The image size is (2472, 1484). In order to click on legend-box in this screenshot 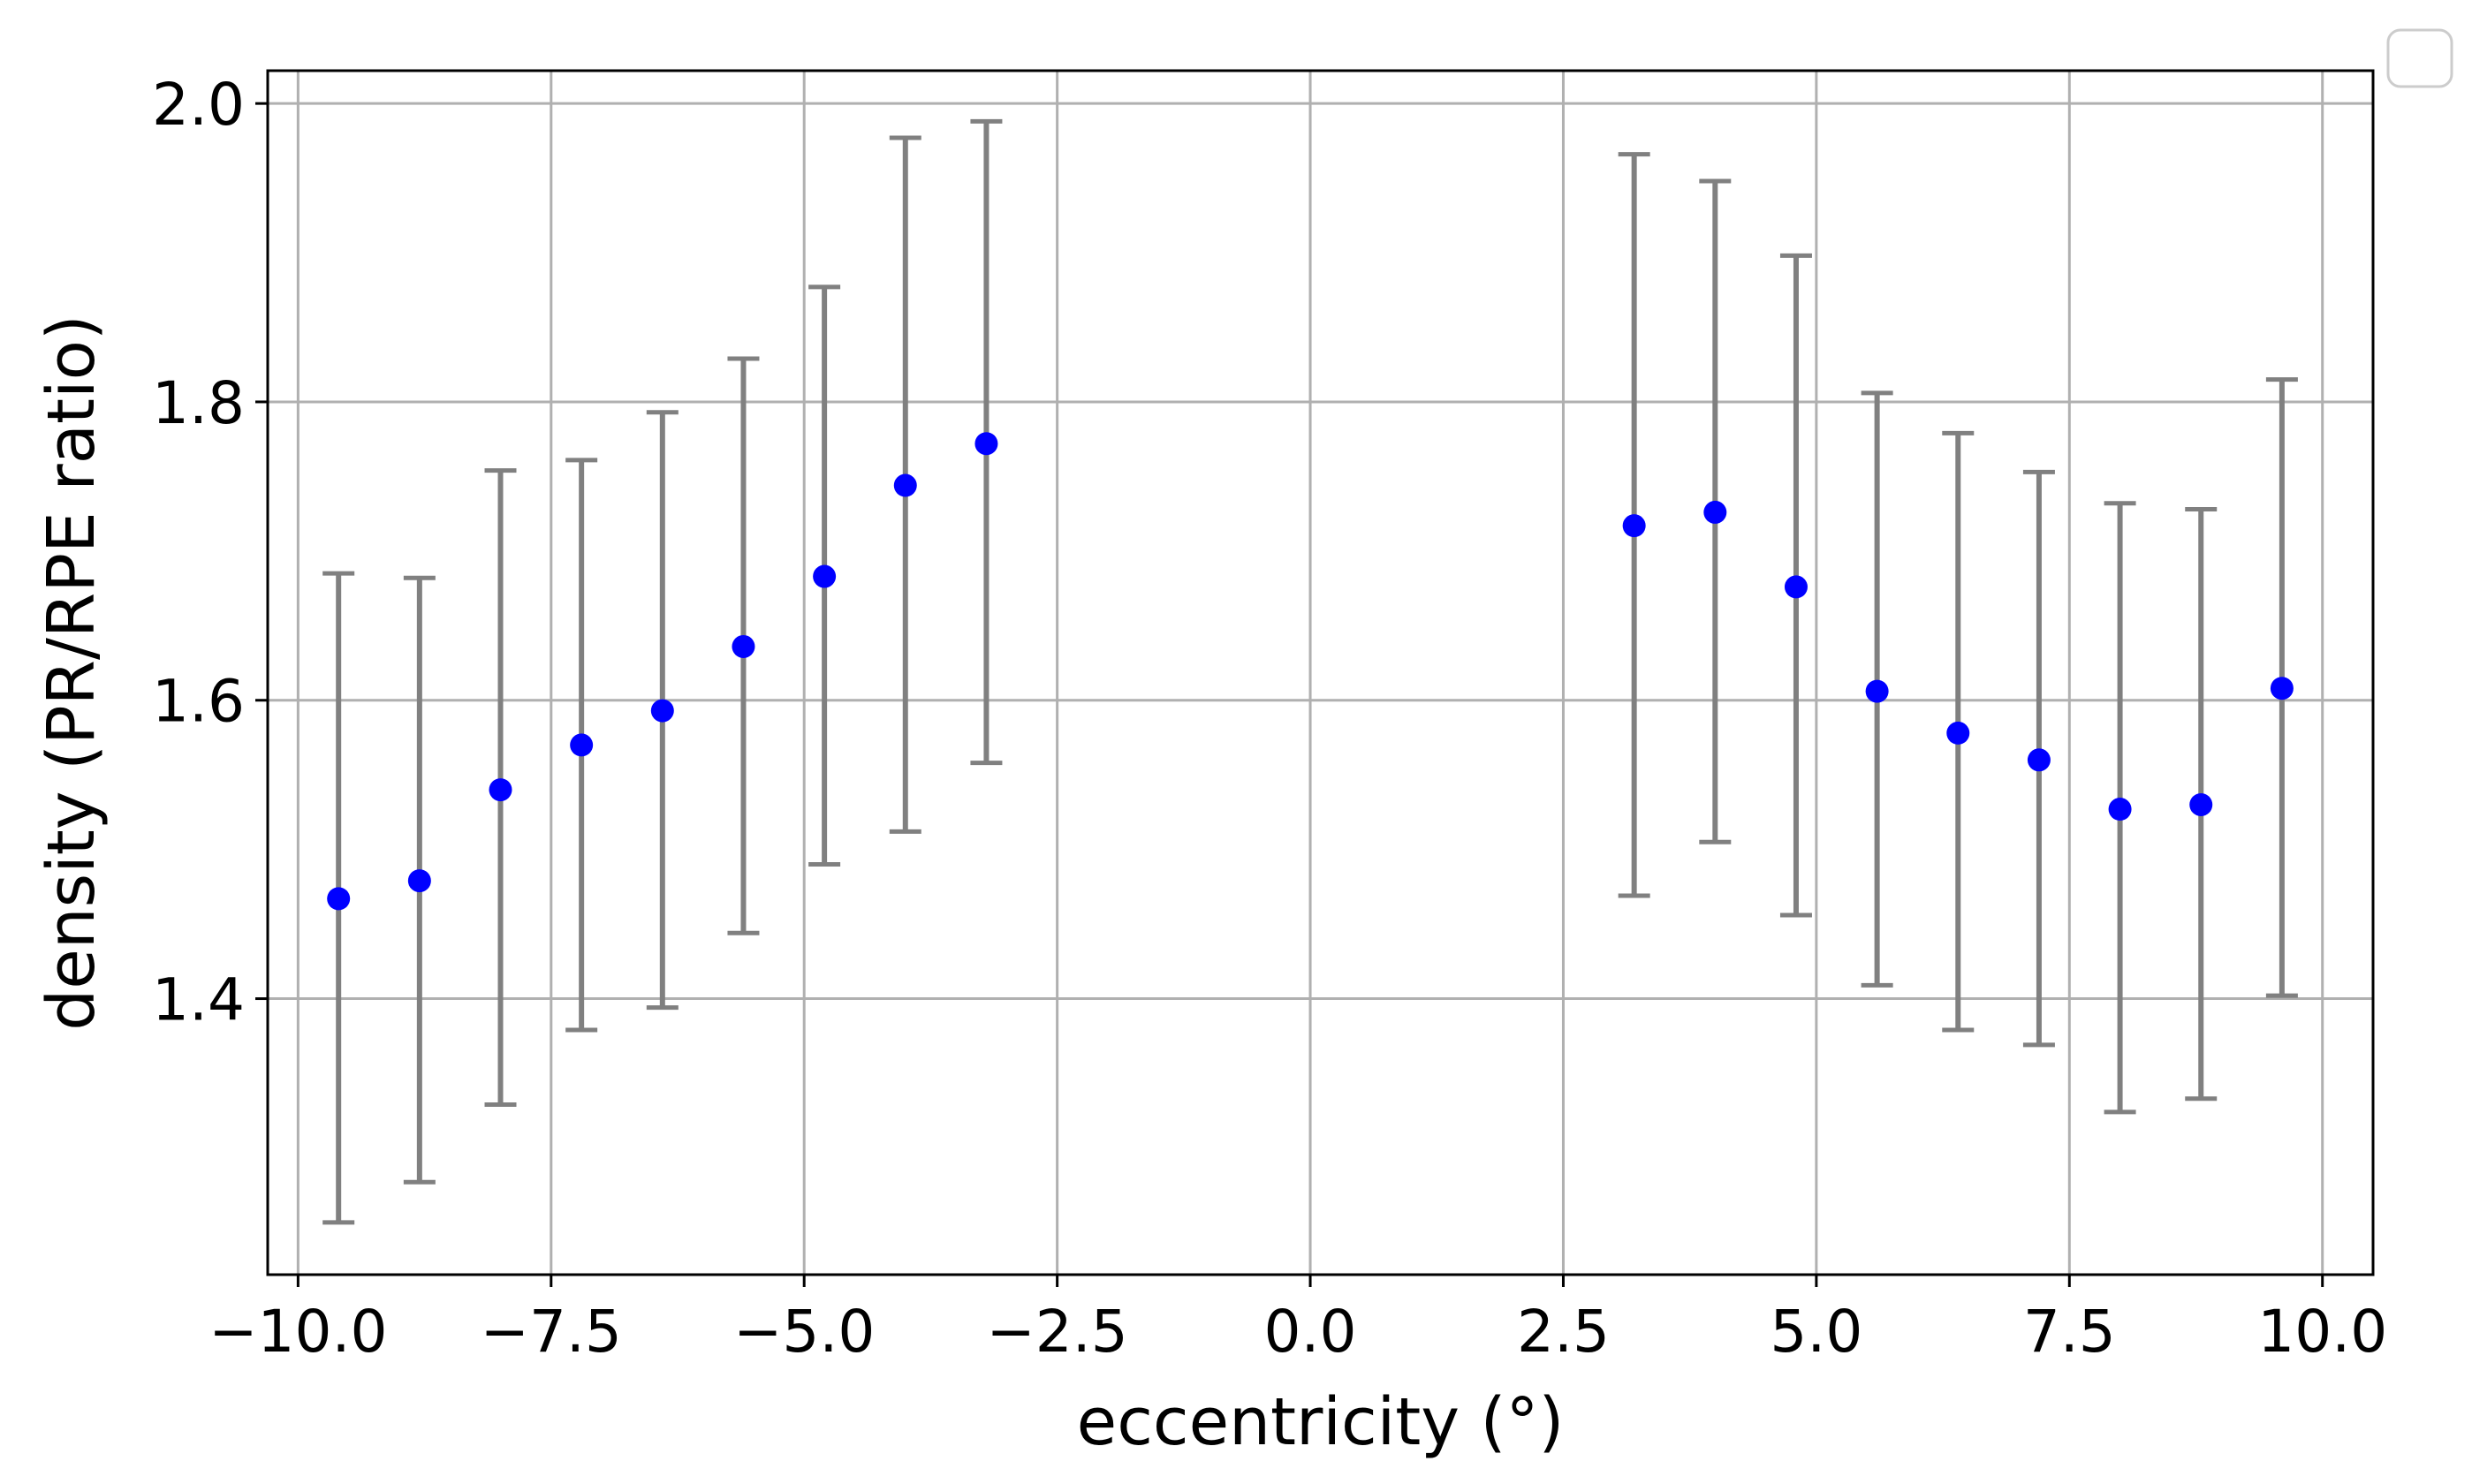, I will do `click(2419, 58)`.